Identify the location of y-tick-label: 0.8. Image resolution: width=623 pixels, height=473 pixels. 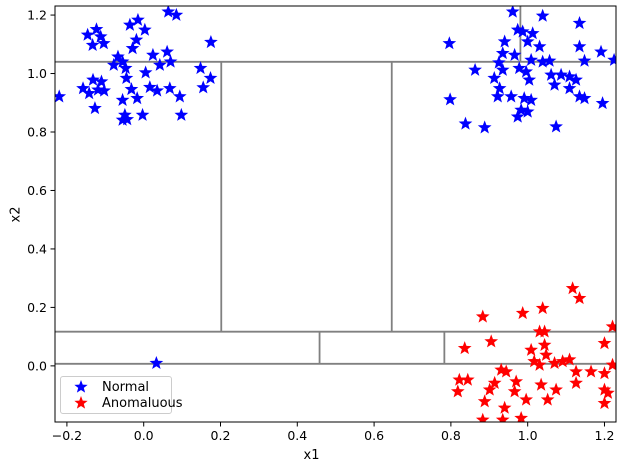
(37, 131).